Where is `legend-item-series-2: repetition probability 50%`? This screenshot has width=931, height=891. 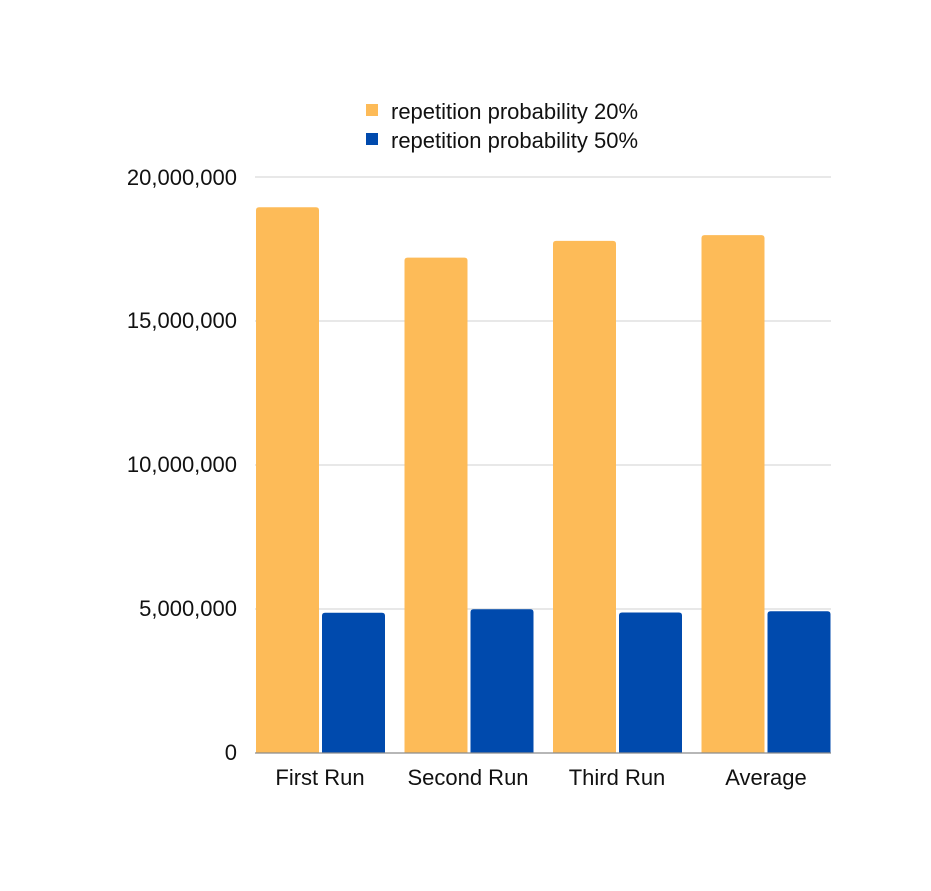 legend-item-series-2: repetition probability 50% is located at coordinates (502, 140).